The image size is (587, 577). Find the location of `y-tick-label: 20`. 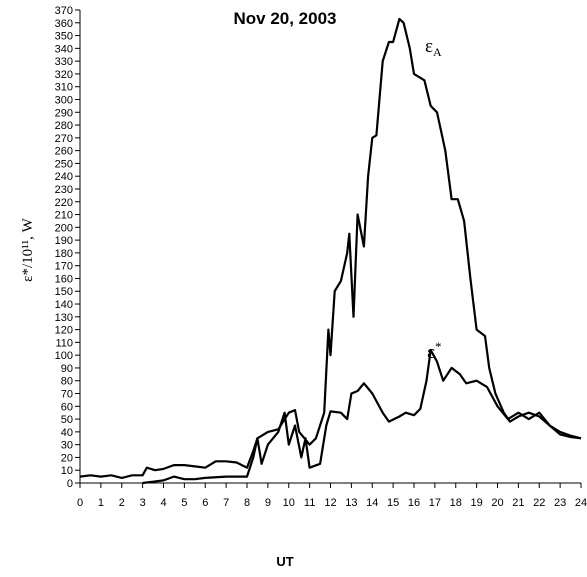

y-tick-label: 20 is located at coordinates (67, 458).